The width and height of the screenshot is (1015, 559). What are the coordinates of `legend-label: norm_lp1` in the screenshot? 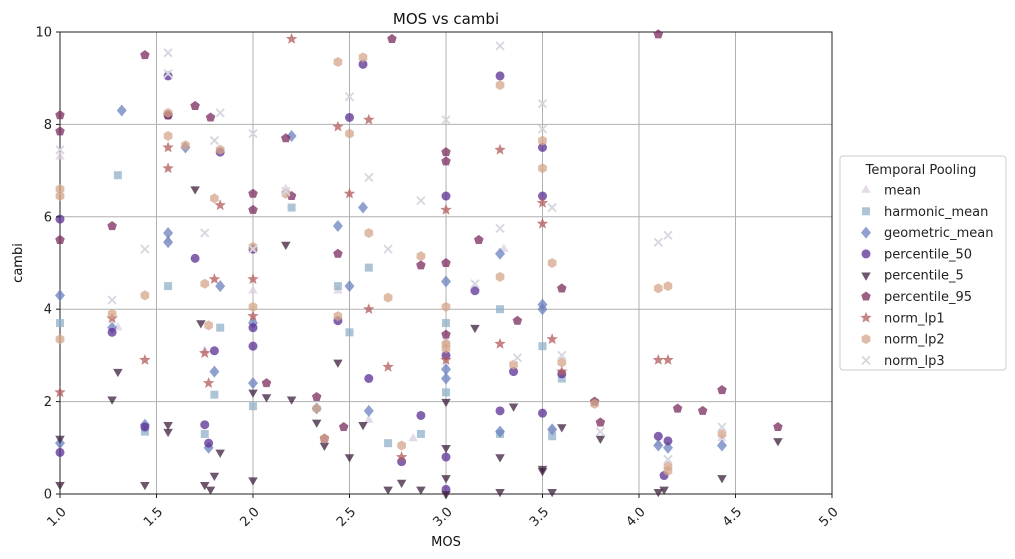 It's located at (914, 318).